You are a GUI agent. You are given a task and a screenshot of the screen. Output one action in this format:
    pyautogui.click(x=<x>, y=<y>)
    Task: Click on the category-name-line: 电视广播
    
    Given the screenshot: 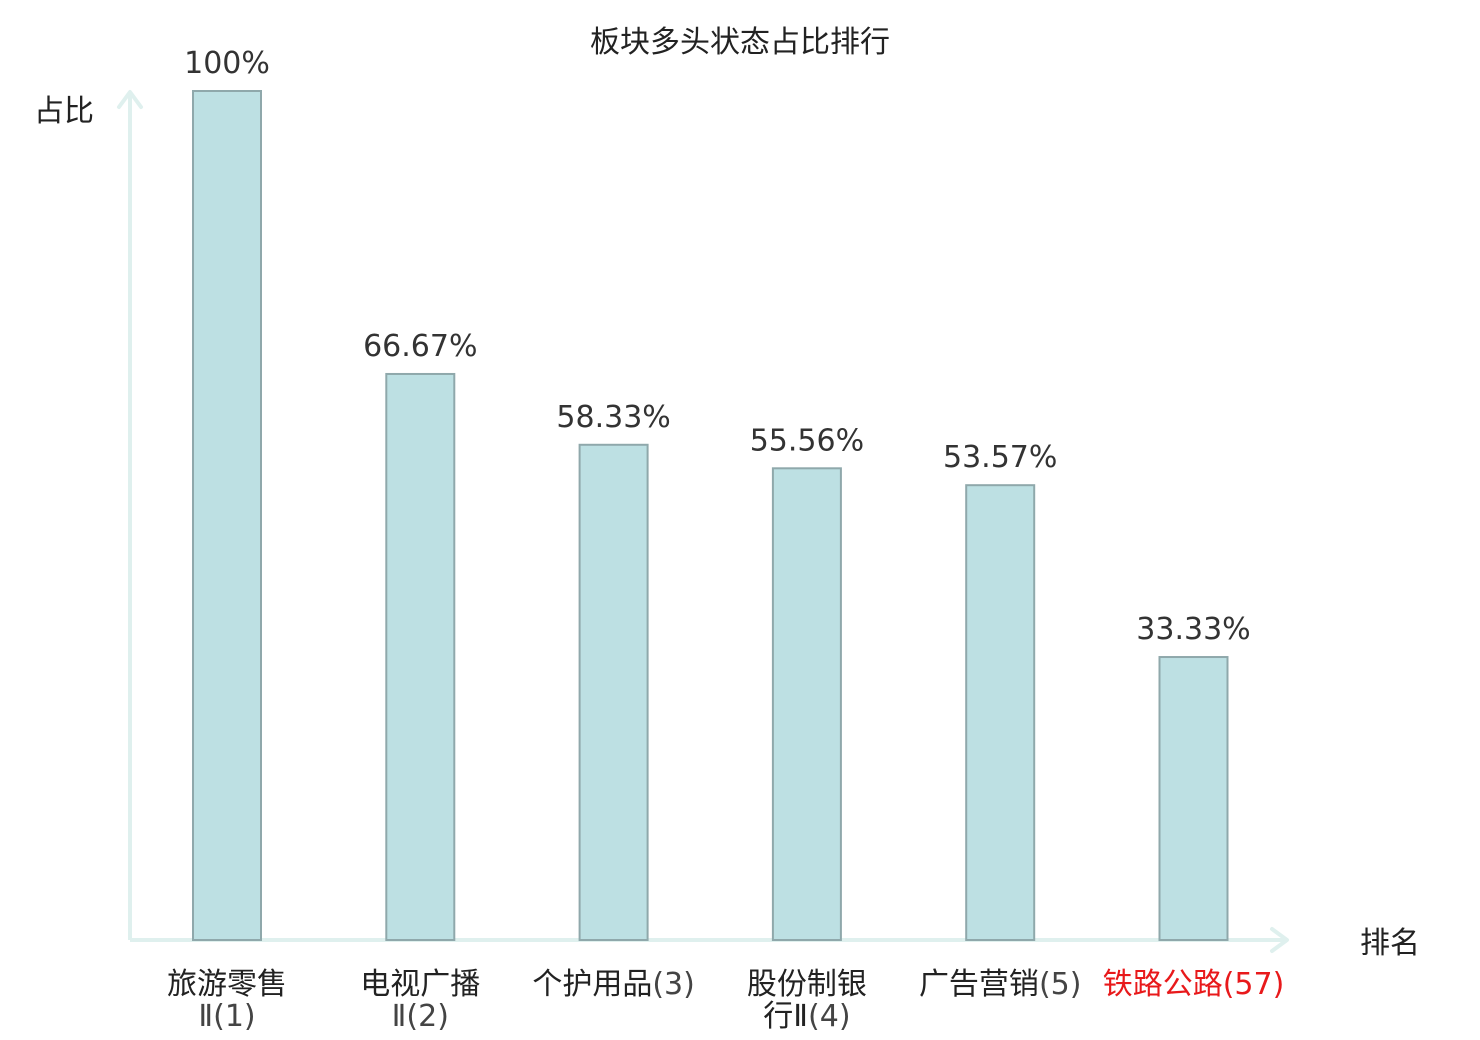 What is the action you would take?
    pyautogui.click(x=420, y=984)
    